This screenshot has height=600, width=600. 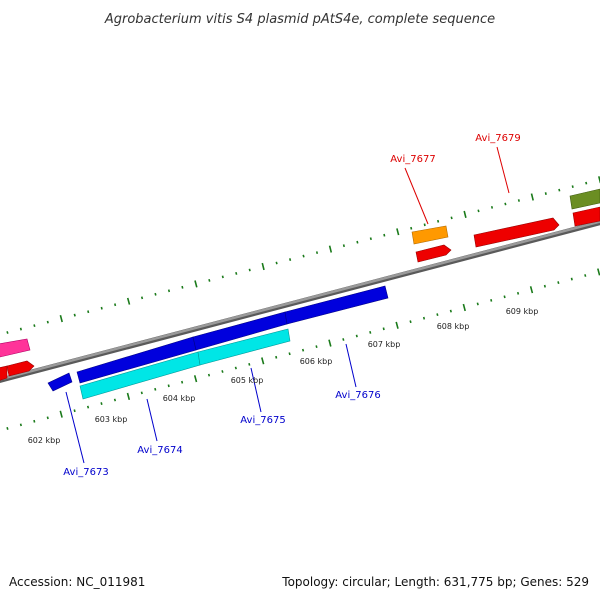 I want to click on scale-label-604kbp: 604 kbp, so click(x=179, y=398).